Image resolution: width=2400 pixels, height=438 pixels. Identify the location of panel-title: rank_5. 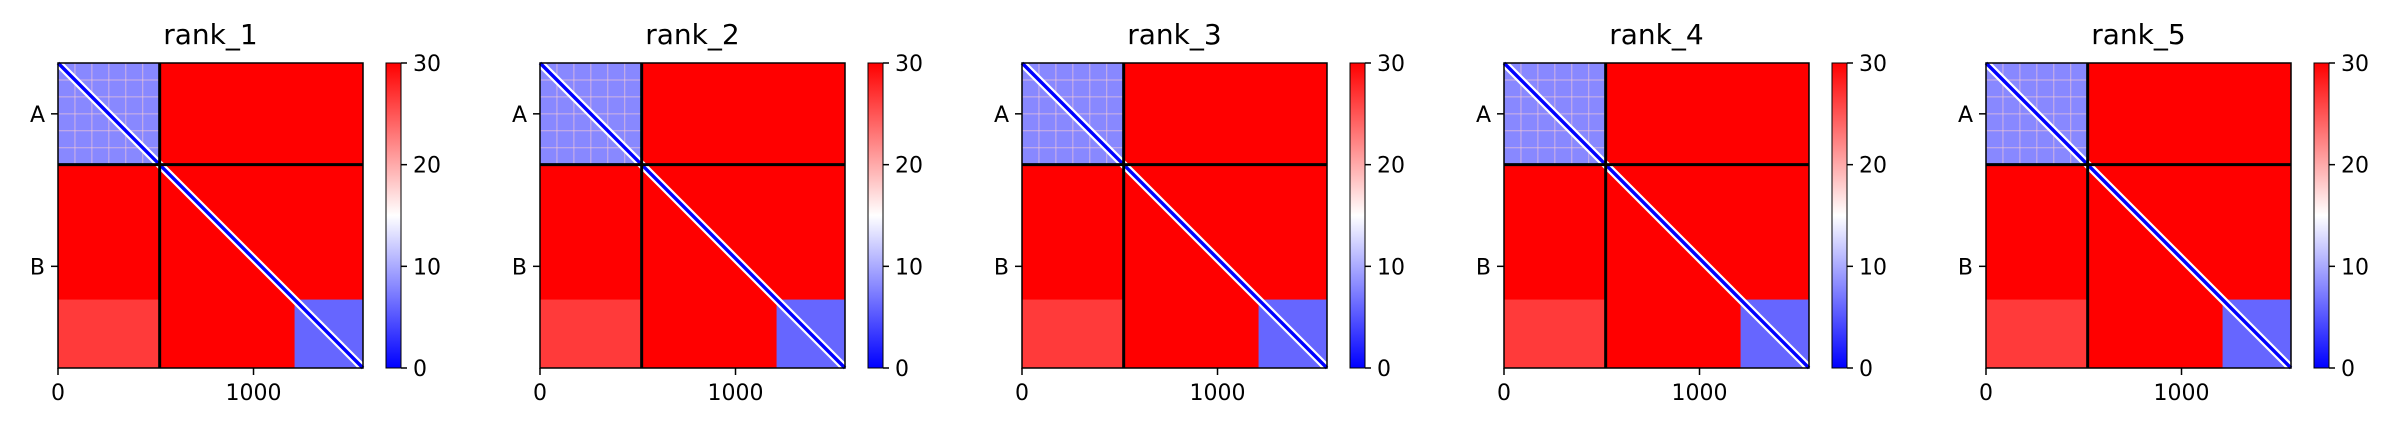
(2138, 34).